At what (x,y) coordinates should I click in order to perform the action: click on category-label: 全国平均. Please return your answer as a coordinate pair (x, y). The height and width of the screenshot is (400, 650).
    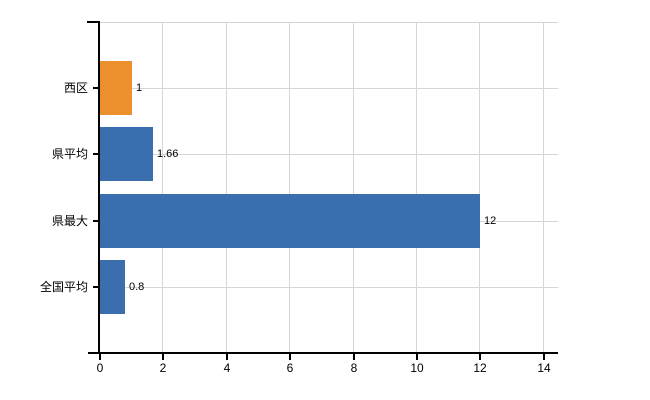
    Looking at the image, I should click on (63, 287).